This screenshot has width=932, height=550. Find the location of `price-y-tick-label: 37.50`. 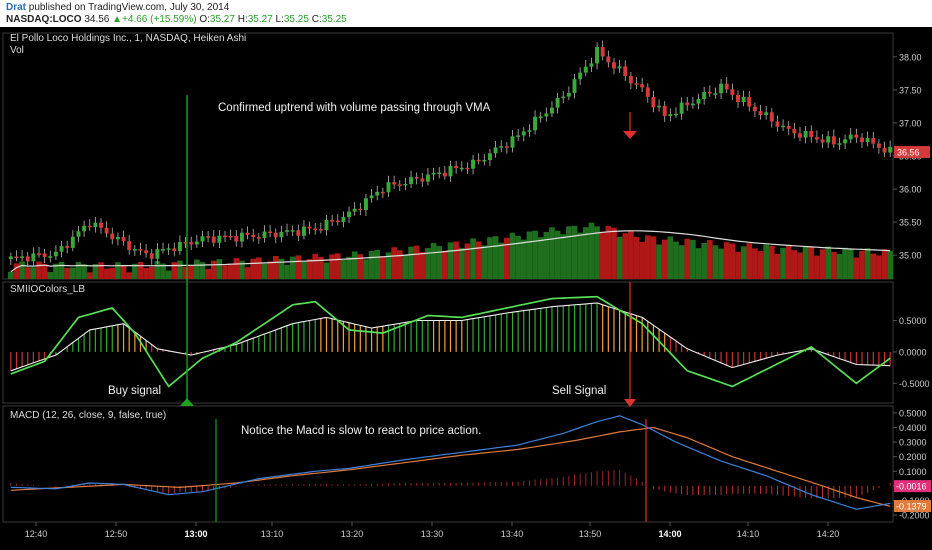

price-y-tick-label: 37.50 is located at coordinates (910, 90).